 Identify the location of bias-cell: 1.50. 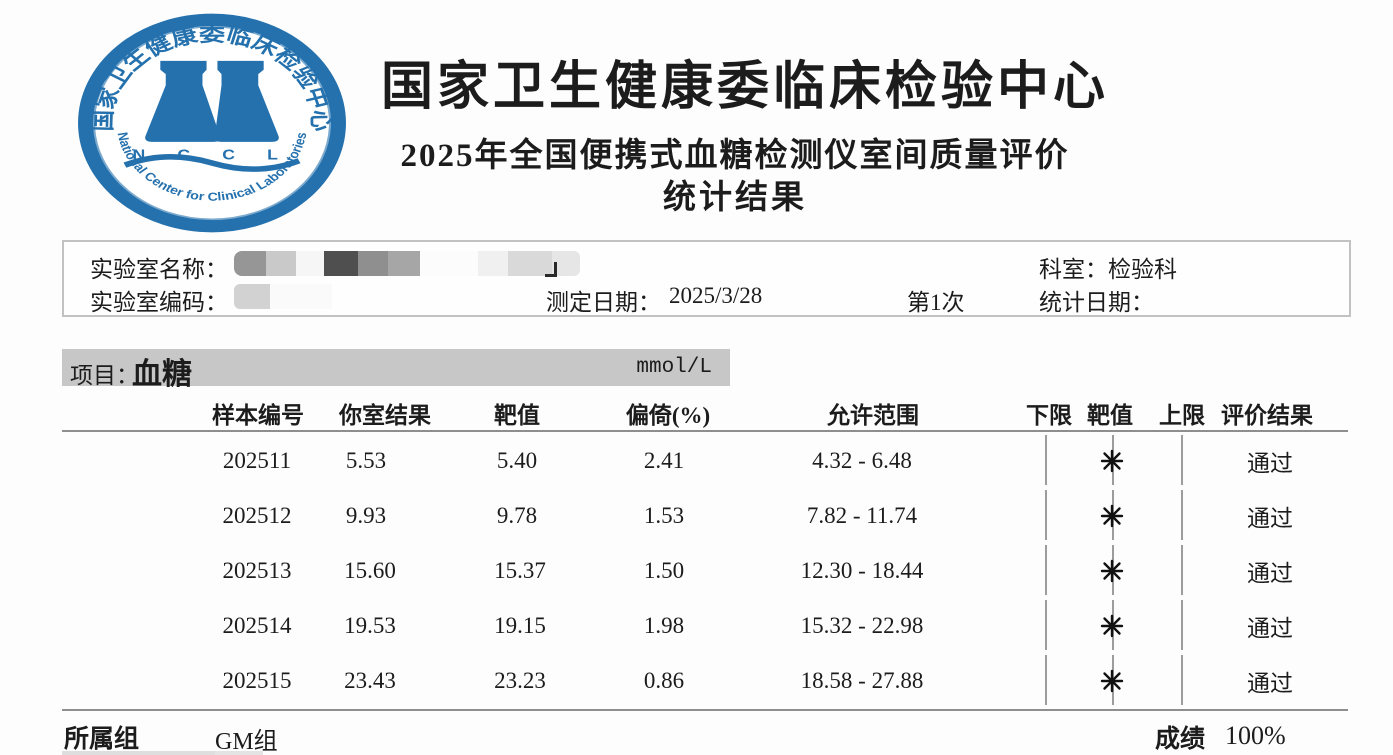
(664, 570).